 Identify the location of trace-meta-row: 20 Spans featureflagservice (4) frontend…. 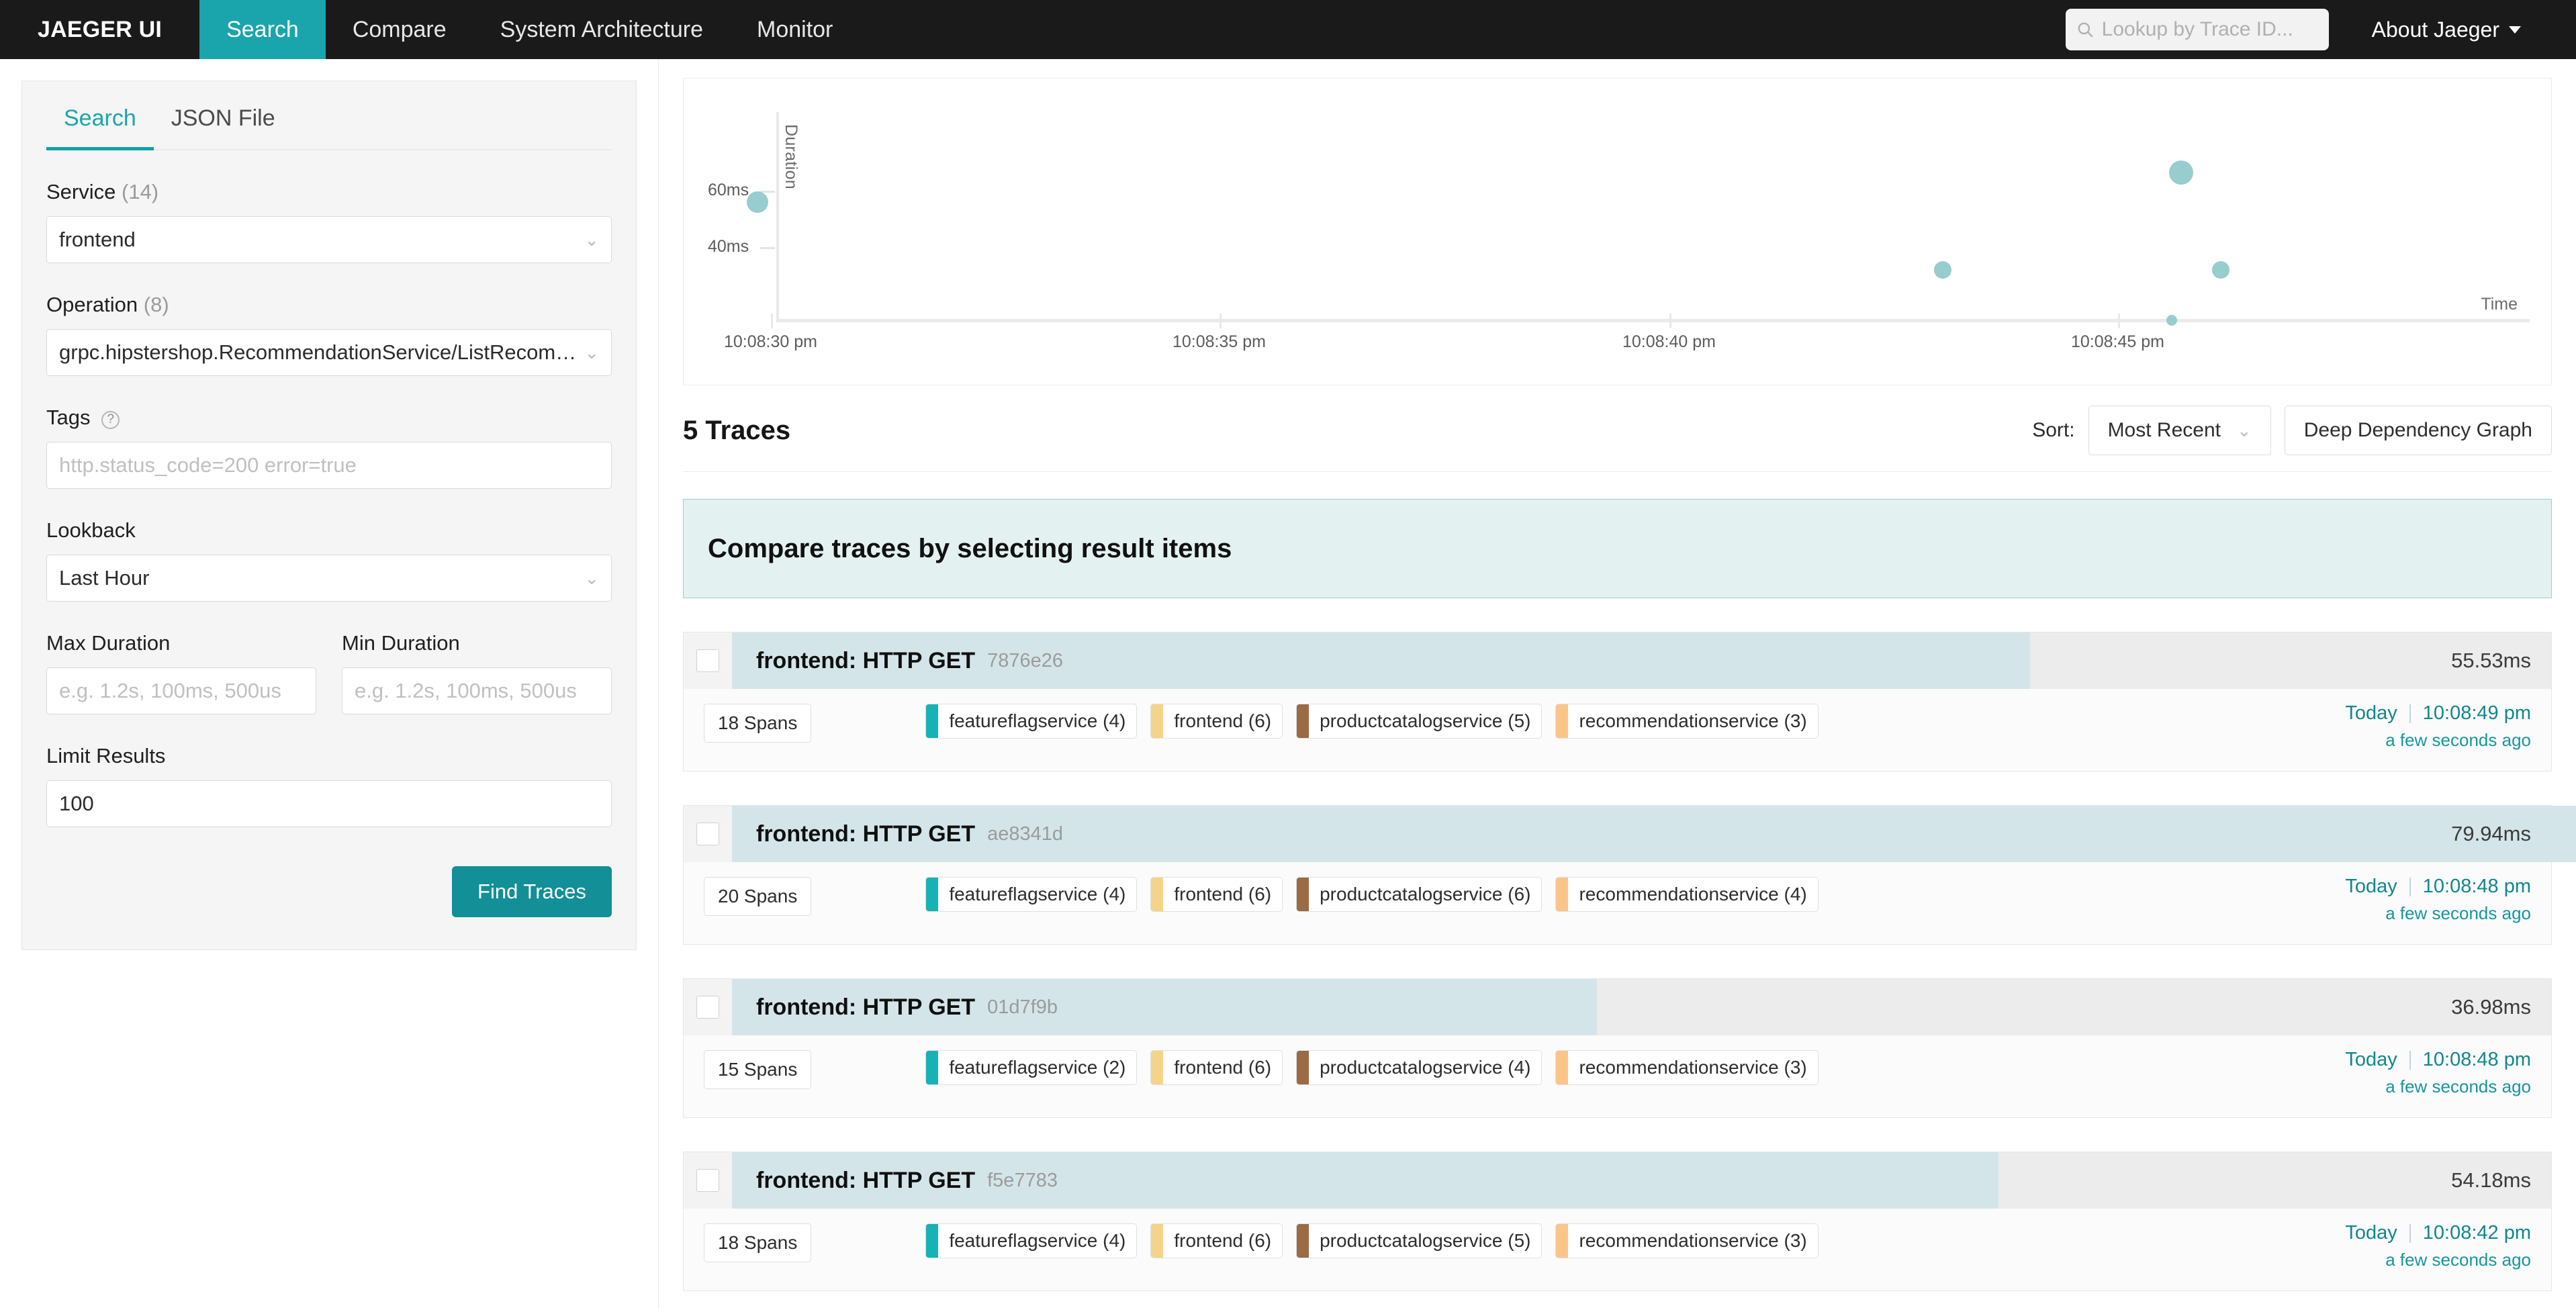
(1617, 903).